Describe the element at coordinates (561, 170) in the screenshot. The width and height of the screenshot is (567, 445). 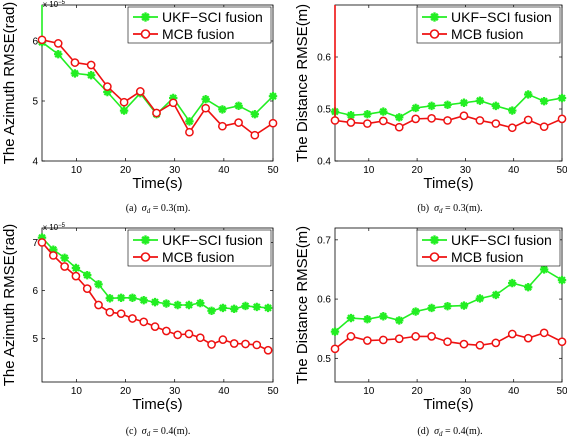
I see `x-tick-label: 50` at that location.